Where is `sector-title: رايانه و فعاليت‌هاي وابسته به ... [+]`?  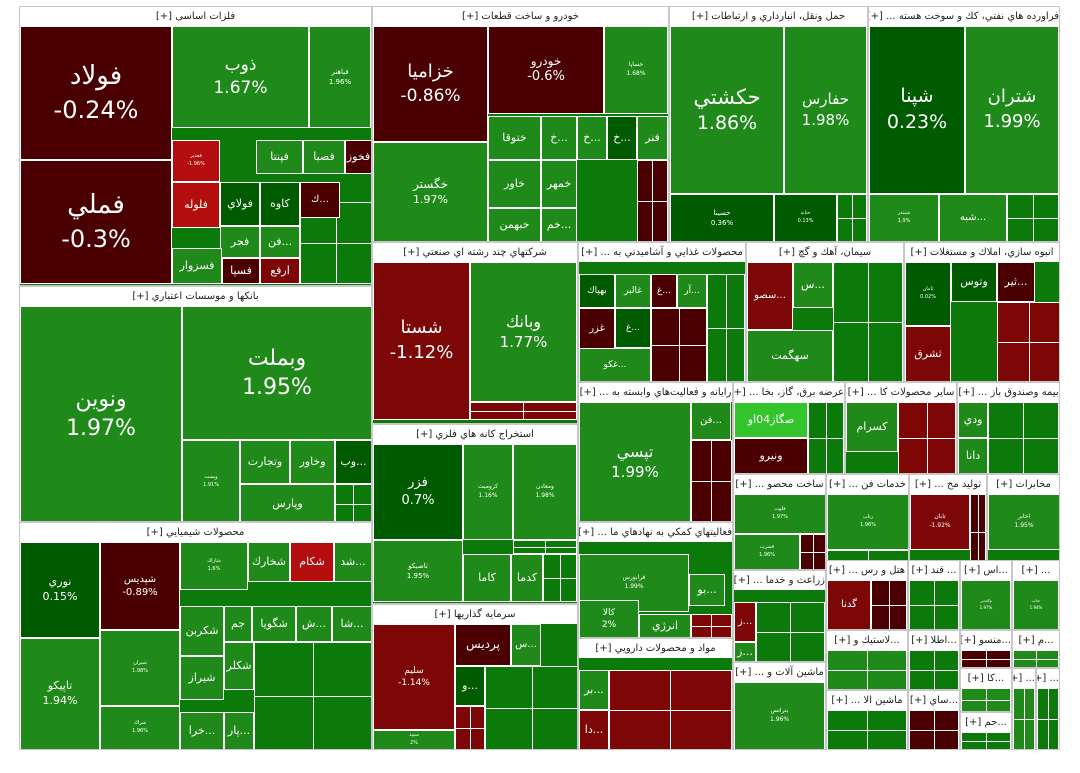 sector-title: رايانه و فعاليت‌هاي وابسته به ... [+] is located at coordinates (655, 392).